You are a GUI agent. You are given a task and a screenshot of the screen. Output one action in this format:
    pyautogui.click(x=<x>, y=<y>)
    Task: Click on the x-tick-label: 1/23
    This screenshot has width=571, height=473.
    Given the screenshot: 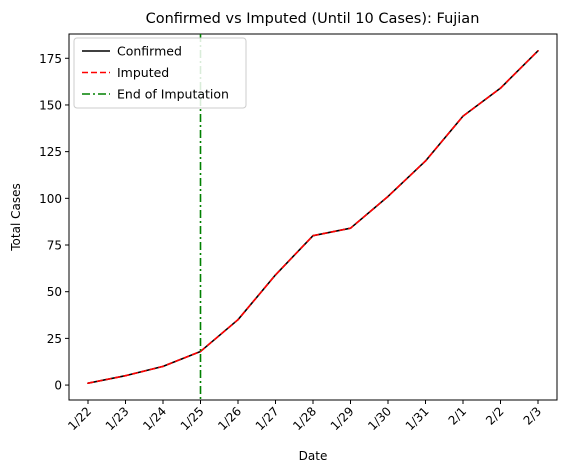 What is the action you would take?
    pyautogui.click(x=117, y=418)
    